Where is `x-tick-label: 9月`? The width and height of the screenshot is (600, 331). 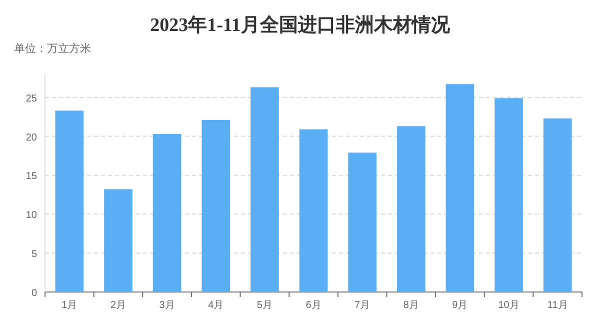 x-tick-label: 9月 is located at coordinates (460, 305).